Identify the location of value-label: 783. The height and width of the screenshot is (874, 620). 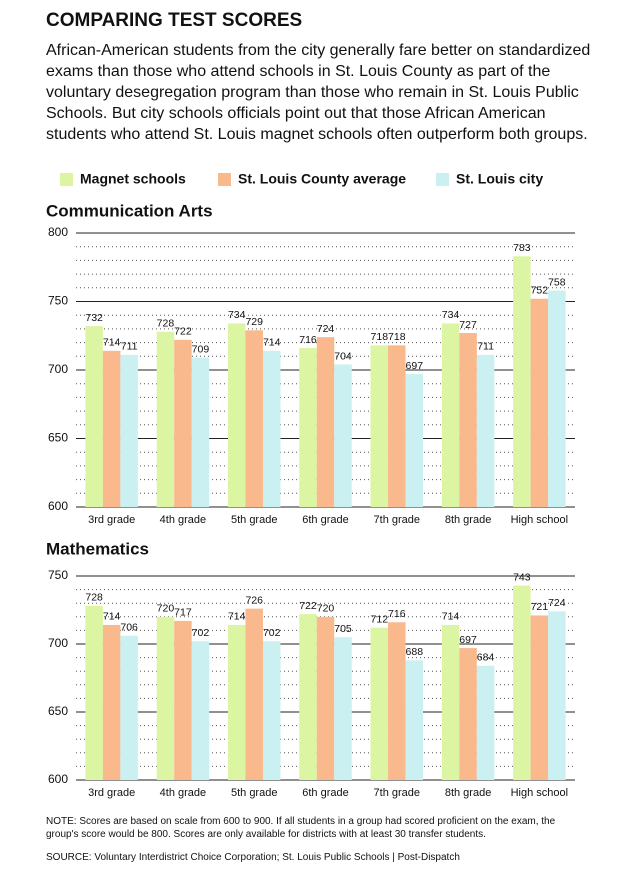
(522, 248).